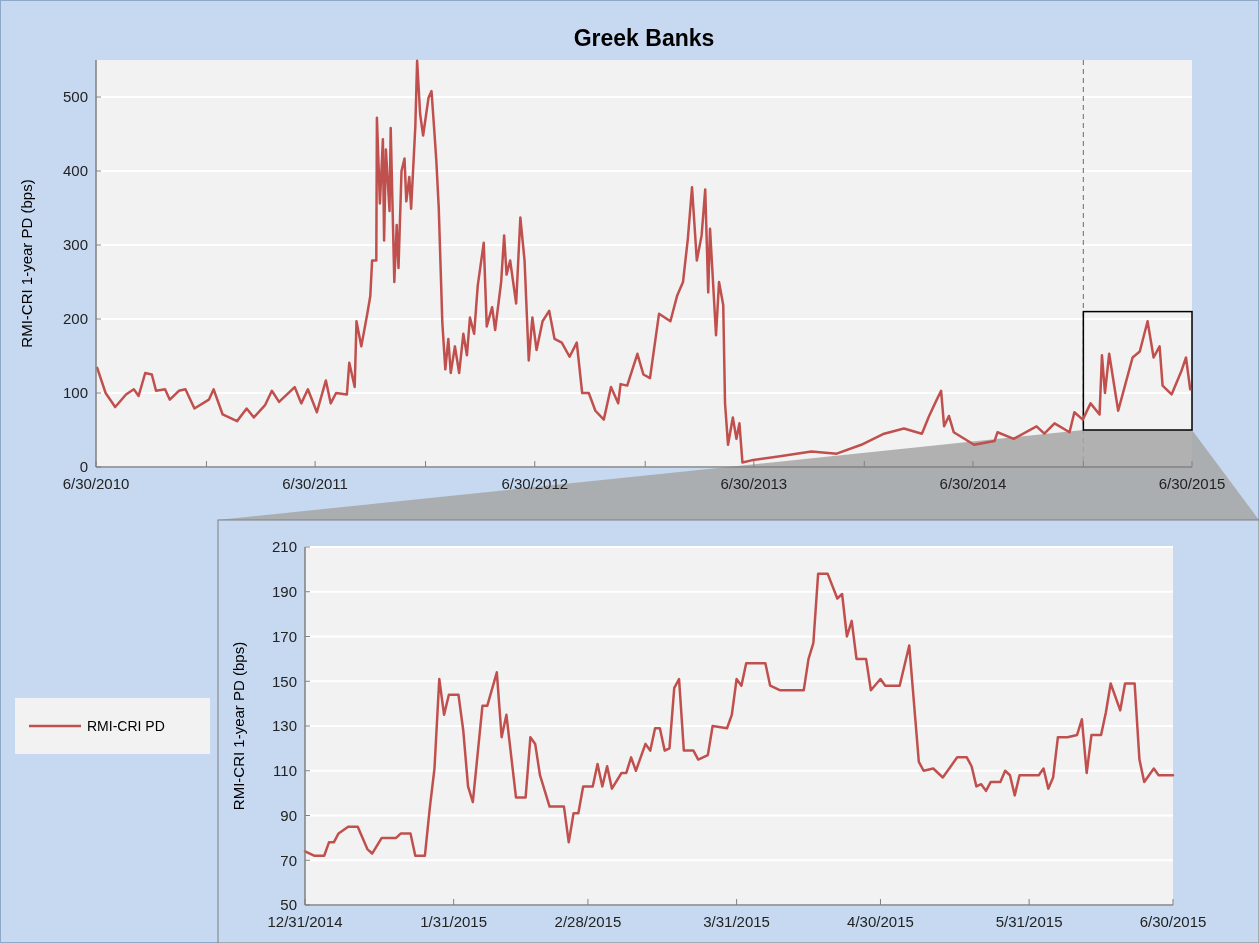 Image resolution: width=1259 pixels, height=943 pixels. I want to click on y-tick-label: 70, so click(288, 860).